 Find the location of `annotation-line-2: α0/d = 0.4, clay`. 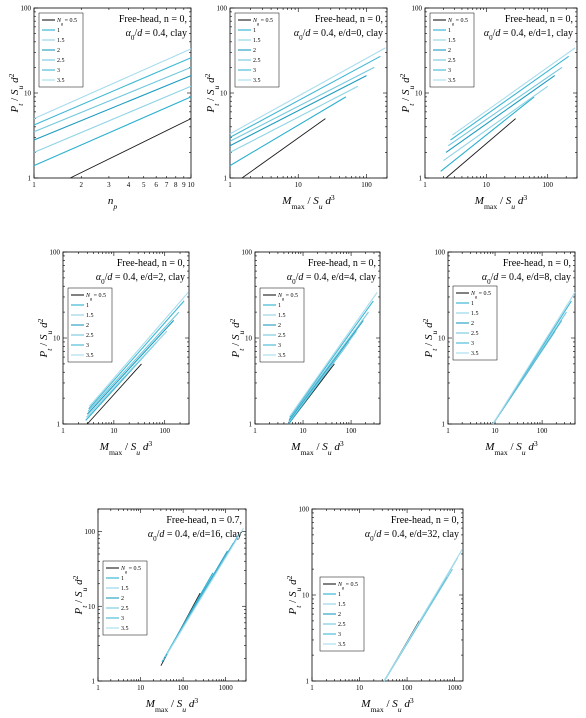

annotation-line-2: α0/d = 0.4, clay is located at coordinates (156, 35).